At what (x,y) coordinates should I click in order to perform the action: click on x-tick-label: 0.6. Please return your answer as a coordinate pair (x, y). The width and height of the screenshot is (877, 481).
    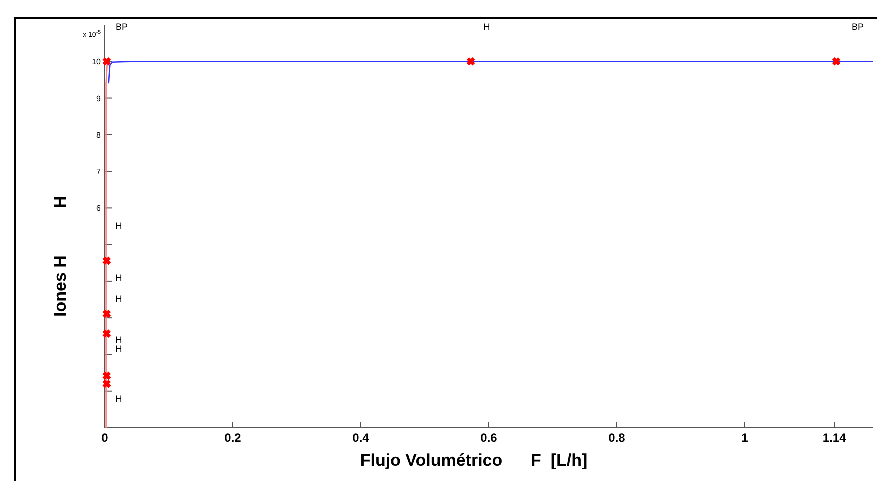
    Looking at the image, I should click on (489, 438).